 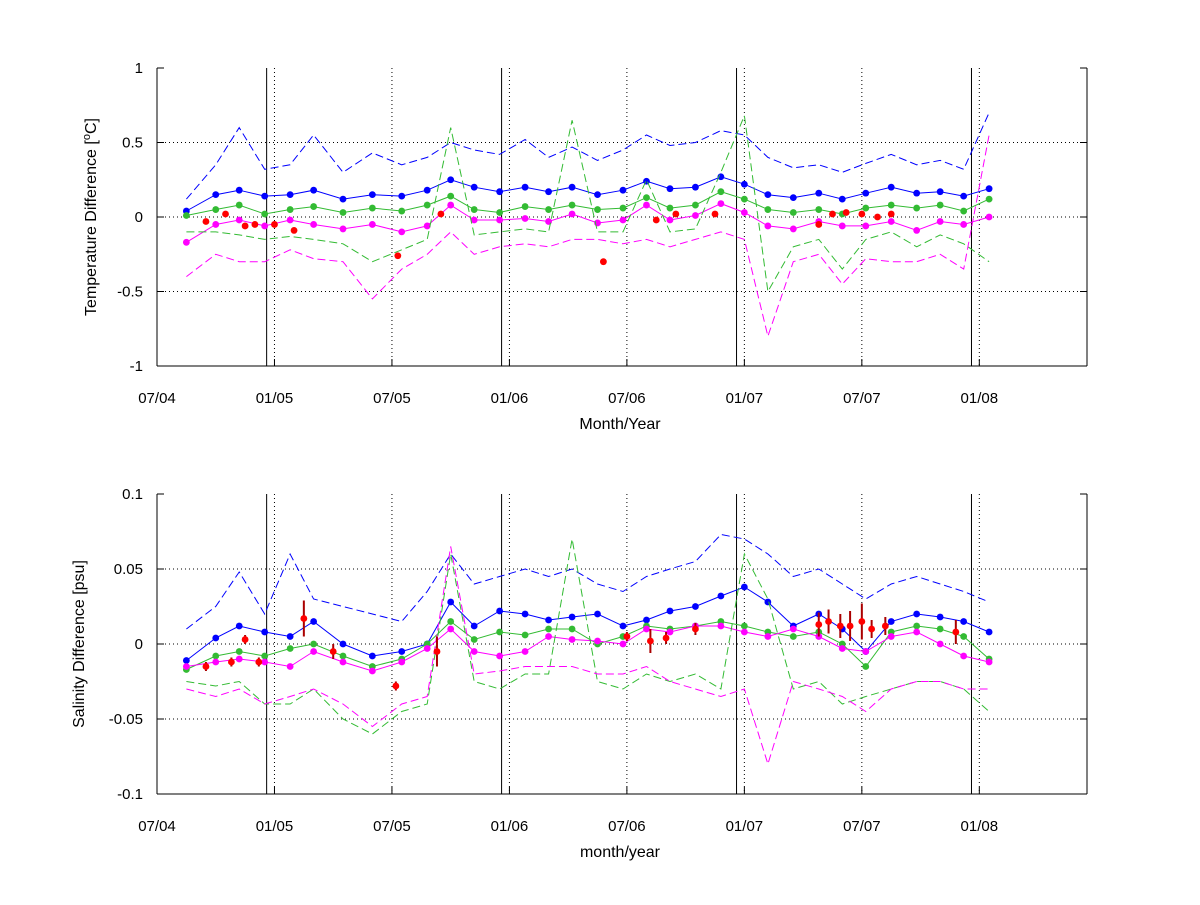 What do you see at coordinates (745, 826) in the screenshot?
I see `salinity-x-tick-label: 01/07` at bounding box center [745, 826].